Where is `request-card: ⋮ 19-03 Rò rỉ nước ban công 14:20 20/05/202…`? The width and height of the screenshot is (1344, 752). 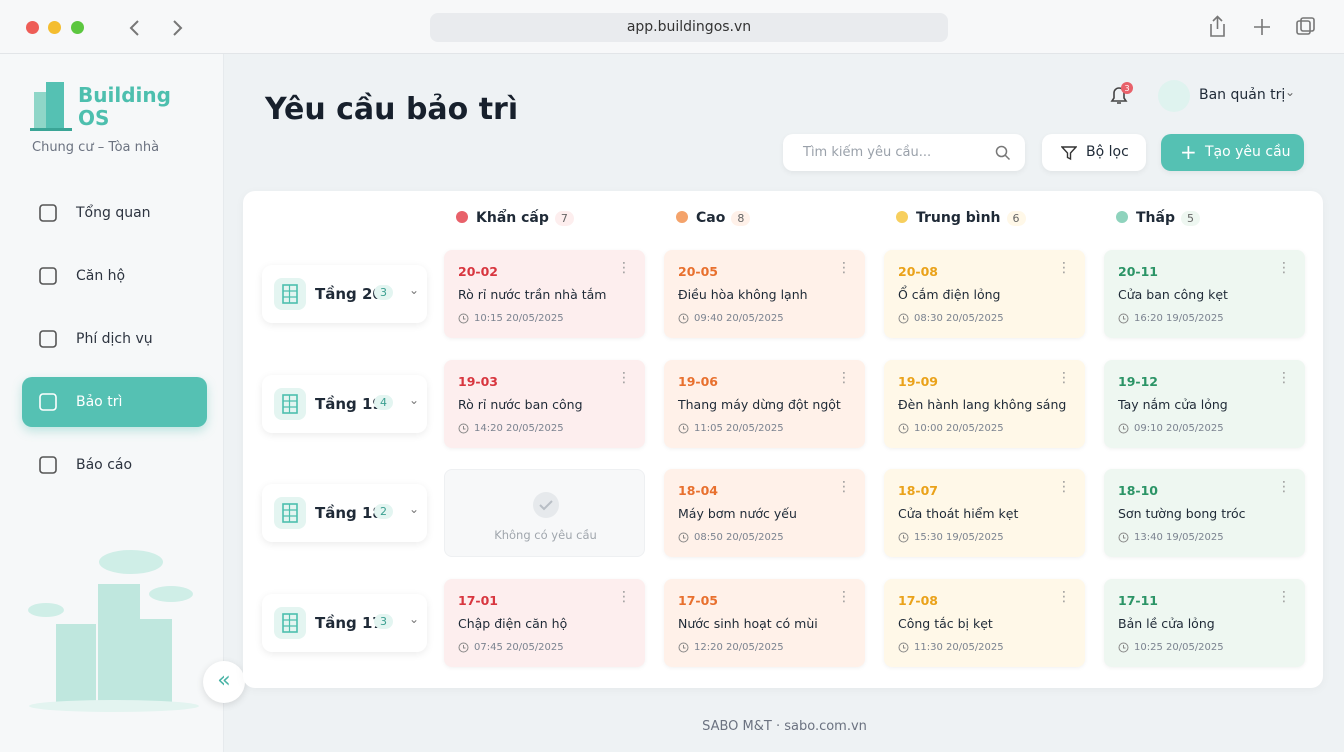 request-card: ⋮ 19-03 Rò rỉ nước ban công 14:20 20/05/202… is located at coordinates (544, 403).